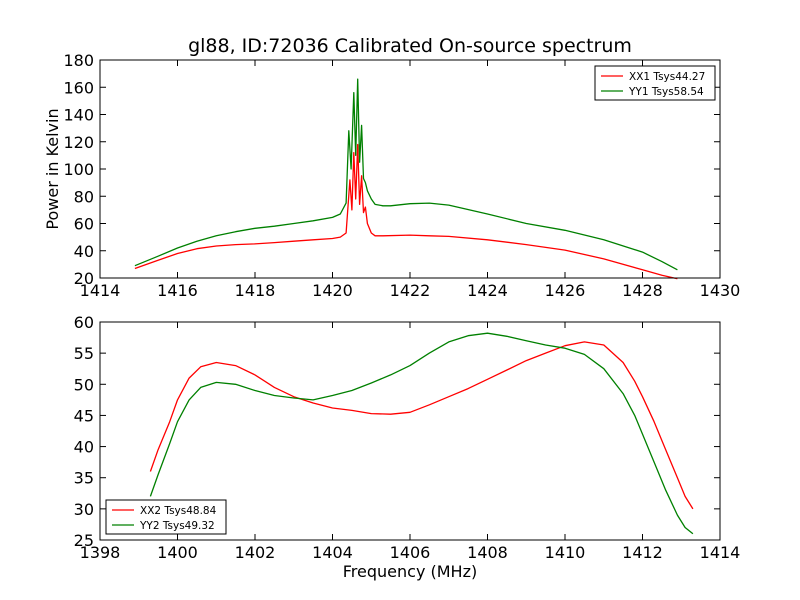 The image size is (800, 600). What do you see at coordinates (78, 169) in the screenshot?
I see `y-tick-label: 100` at bounding box center [78, 169].